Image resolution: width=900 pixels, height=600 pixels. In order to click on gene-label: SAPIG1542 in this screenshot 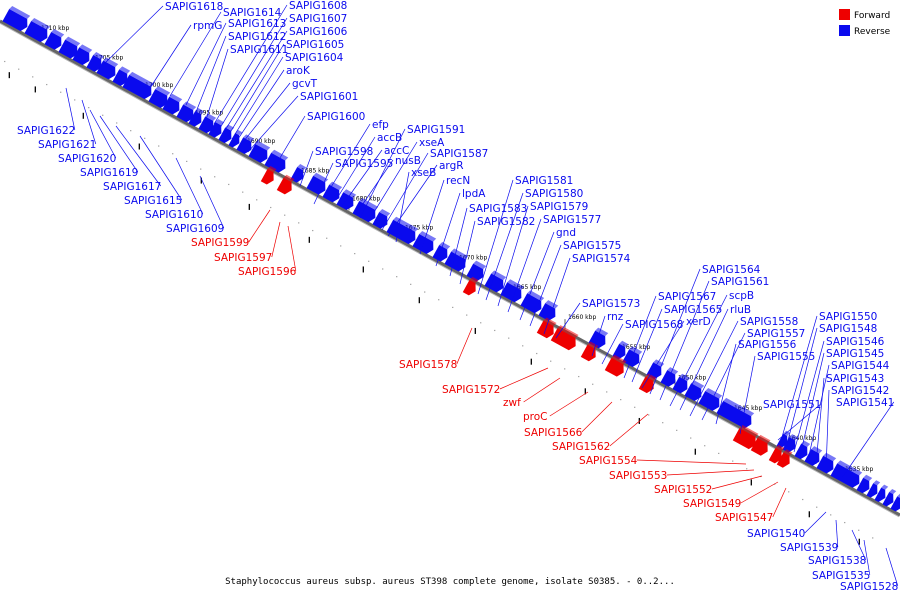, I will do `click(860, 391)`.